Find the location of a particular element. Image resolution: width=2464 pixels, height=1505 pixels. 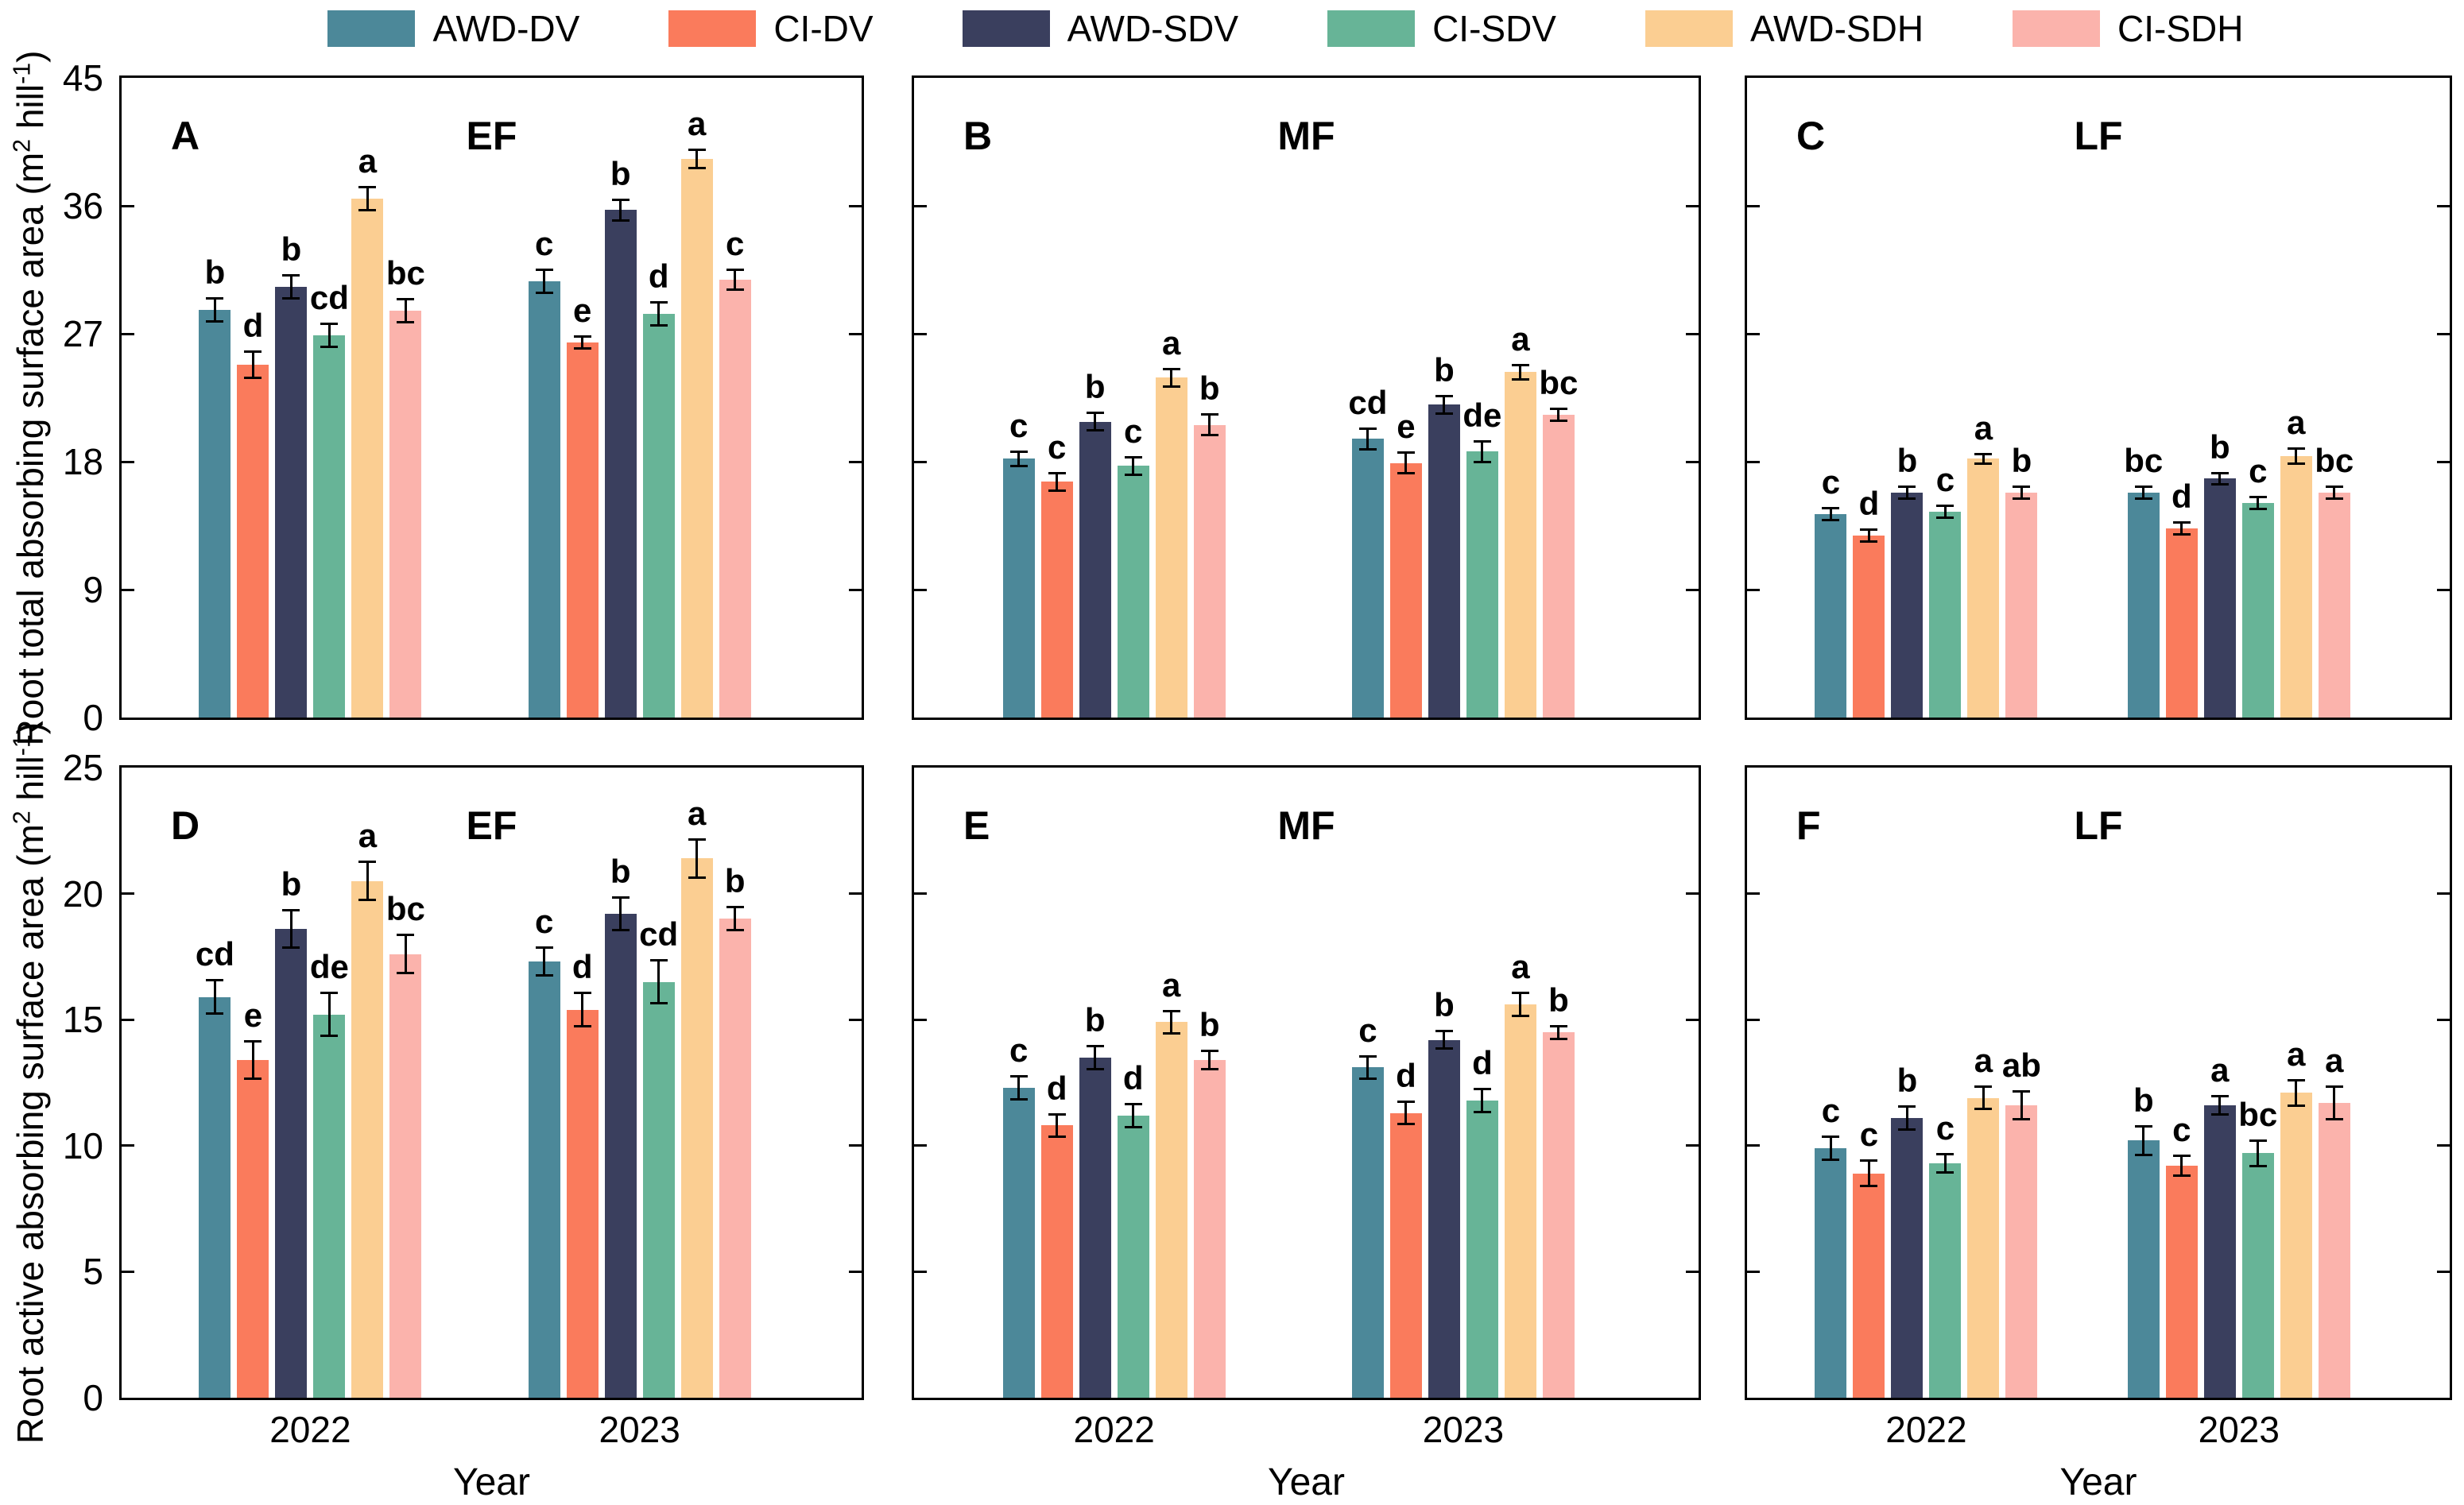

bar-D-2022-CI-SDV is located at coordinates (329, 1206).